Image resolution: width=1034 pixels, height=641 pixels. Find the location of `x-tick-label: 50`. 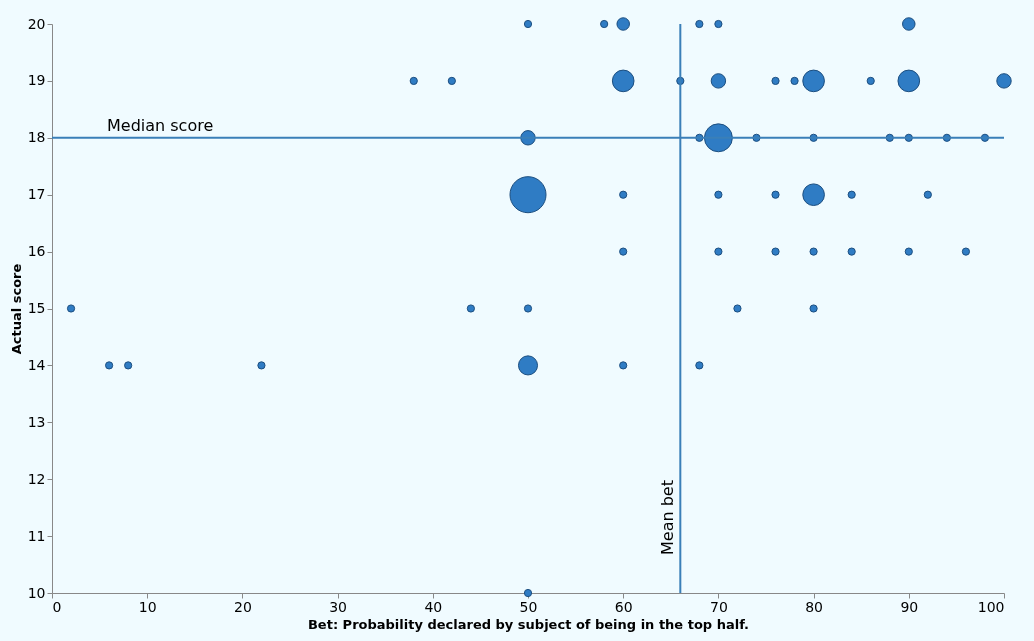

x-tick-label: 50 is located at coordinates (528, 606).